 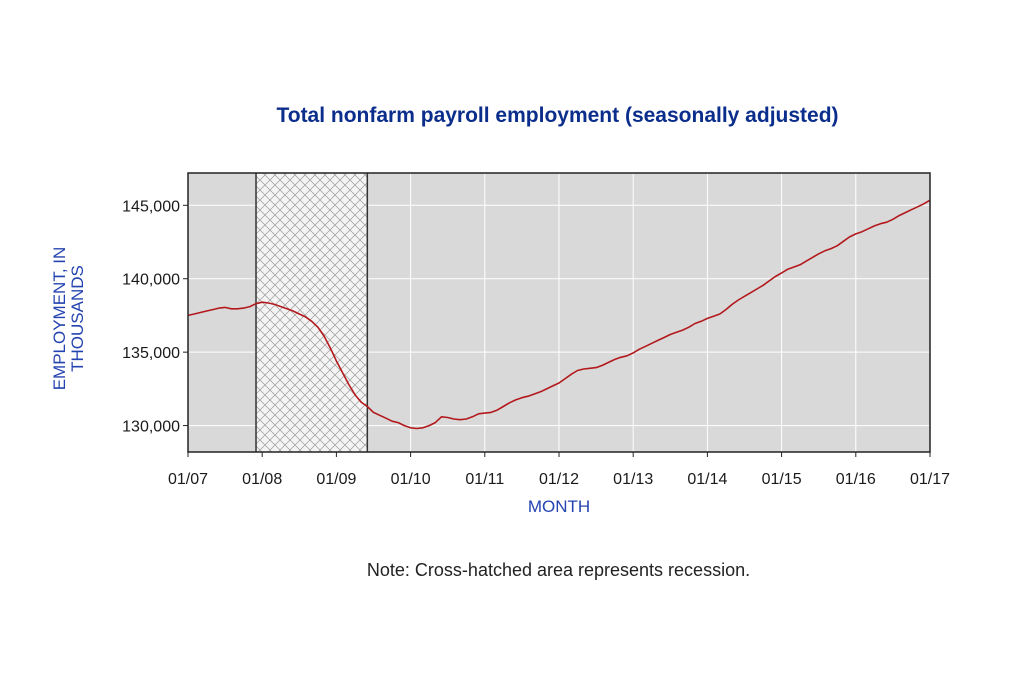 I want to click on recession-borders, so click(x=312, y=312).